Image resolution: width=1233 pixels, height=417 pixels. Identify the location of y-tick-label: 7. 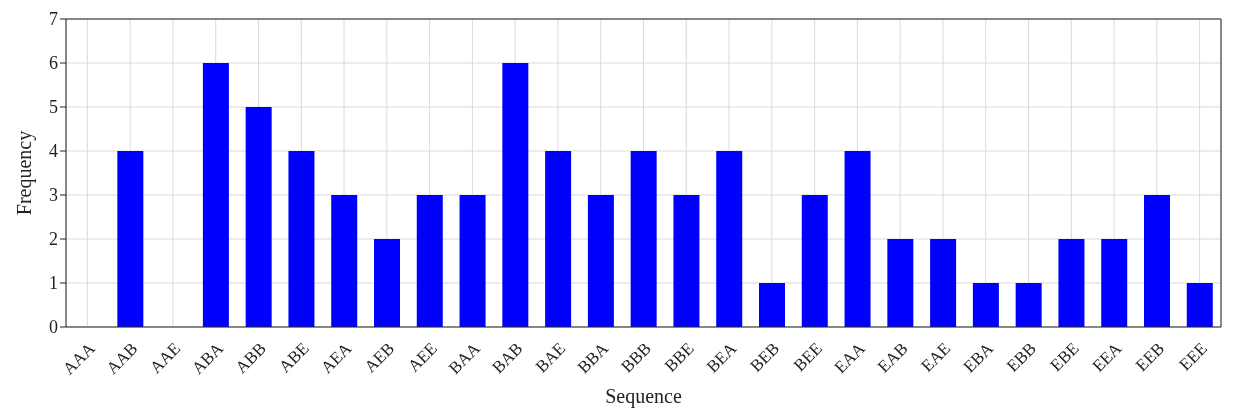
(53, 19).